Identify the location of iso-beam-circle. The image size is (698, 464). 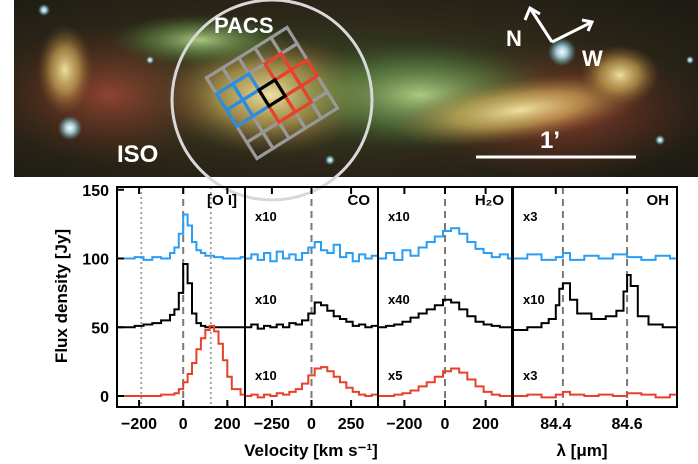
(272, 101).